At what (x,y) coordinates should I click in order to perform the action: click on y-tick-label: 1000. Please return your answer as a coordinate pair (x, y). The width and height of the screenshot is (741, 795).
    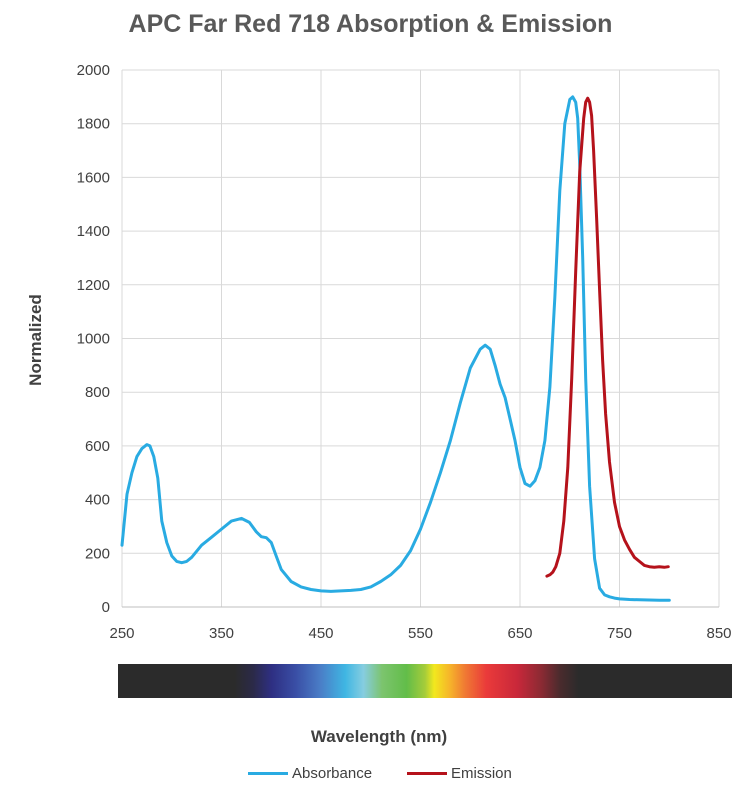
    Looking at the image, I should click on (93, 339).